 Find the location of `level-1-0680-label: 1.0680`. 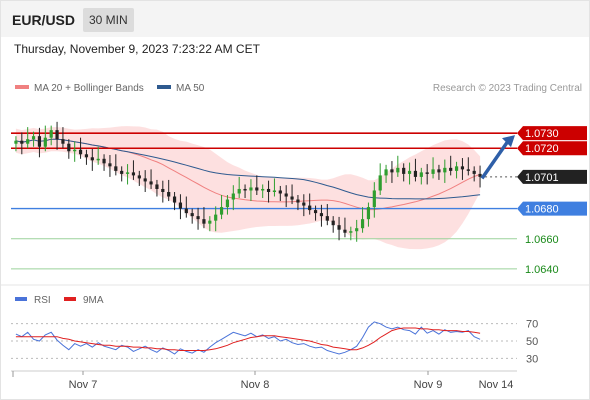

level-1-0680-label: 1.0680 is located at coordinates (542, 210).